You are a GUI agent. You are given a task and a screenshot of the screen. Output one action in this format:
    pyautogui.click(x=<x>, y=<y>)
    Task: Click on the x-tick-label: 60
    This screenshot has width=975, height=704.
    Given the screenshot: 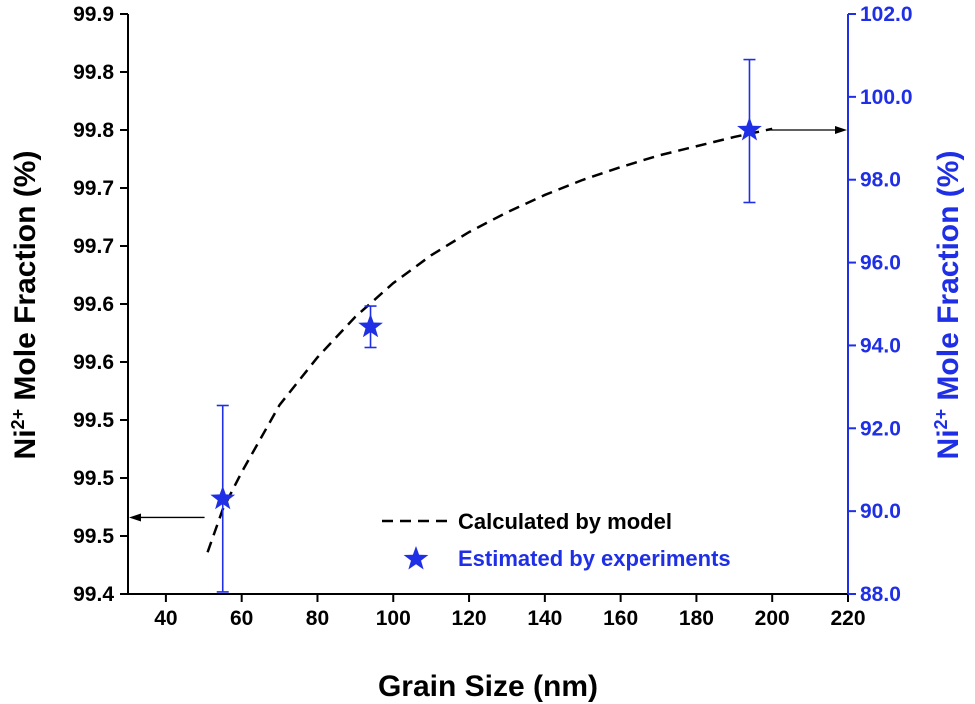 What is the action you would take?
    pyautogui.click(x=241, y=618)
    